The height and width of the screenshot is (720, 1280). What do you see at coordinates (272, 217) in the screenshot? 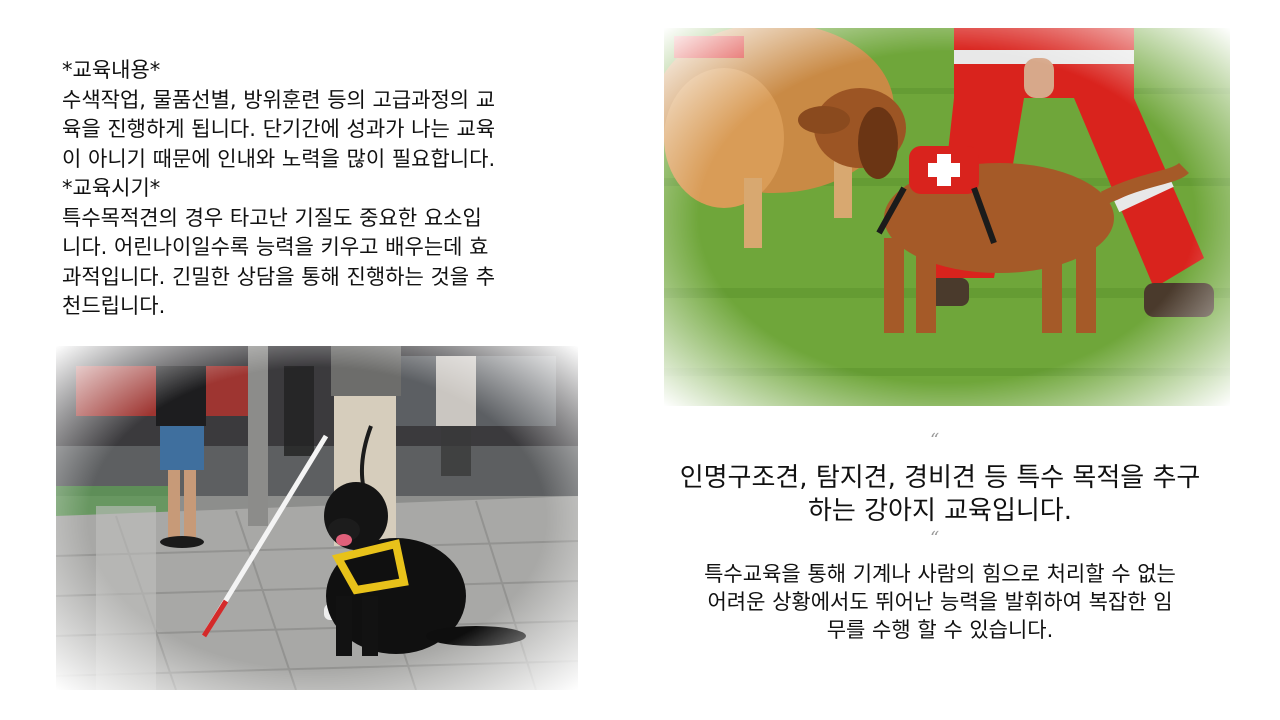
I see `education-timing-line: 특수목적견의 경우 타고난 기질도 중요한 요소입` at bounding box center [272, 217].